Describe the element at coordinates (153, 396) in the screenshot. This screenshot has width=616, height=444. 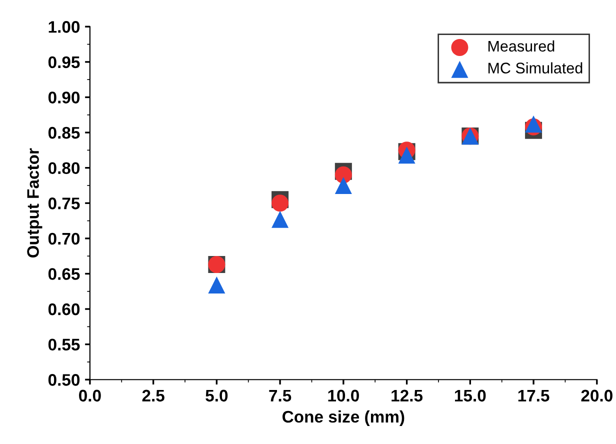
I see `x-tick-label: 2.5` at that location.